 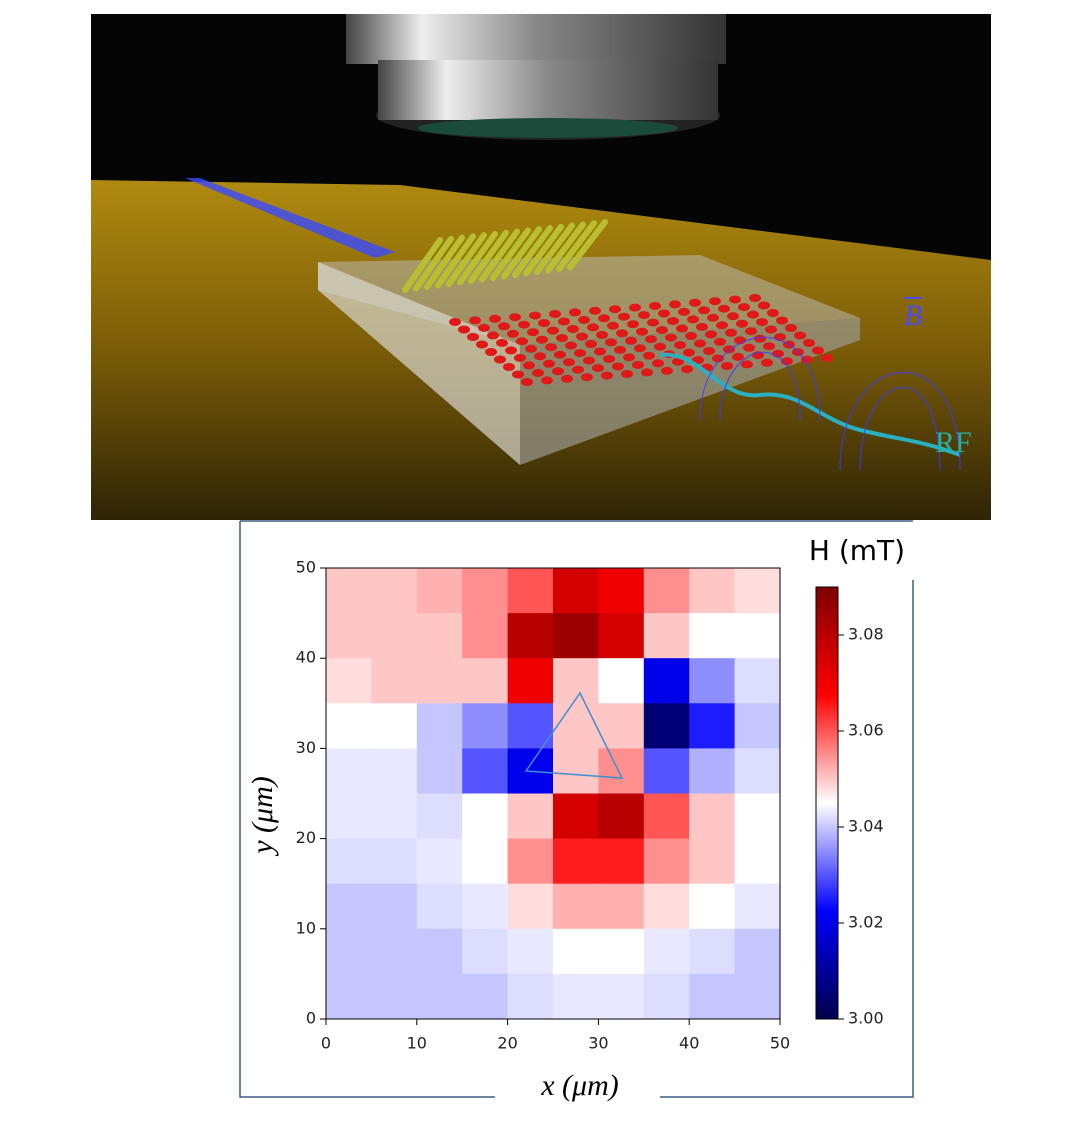 I want to click on x-tick-label: 40, so click(x=689, y=1043).